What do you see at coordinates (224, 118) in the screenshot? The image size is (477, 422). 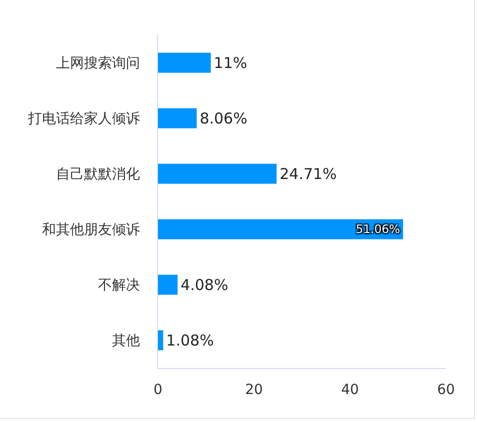 I see `data-label: 8.06%` at bounding box center [224, 118].